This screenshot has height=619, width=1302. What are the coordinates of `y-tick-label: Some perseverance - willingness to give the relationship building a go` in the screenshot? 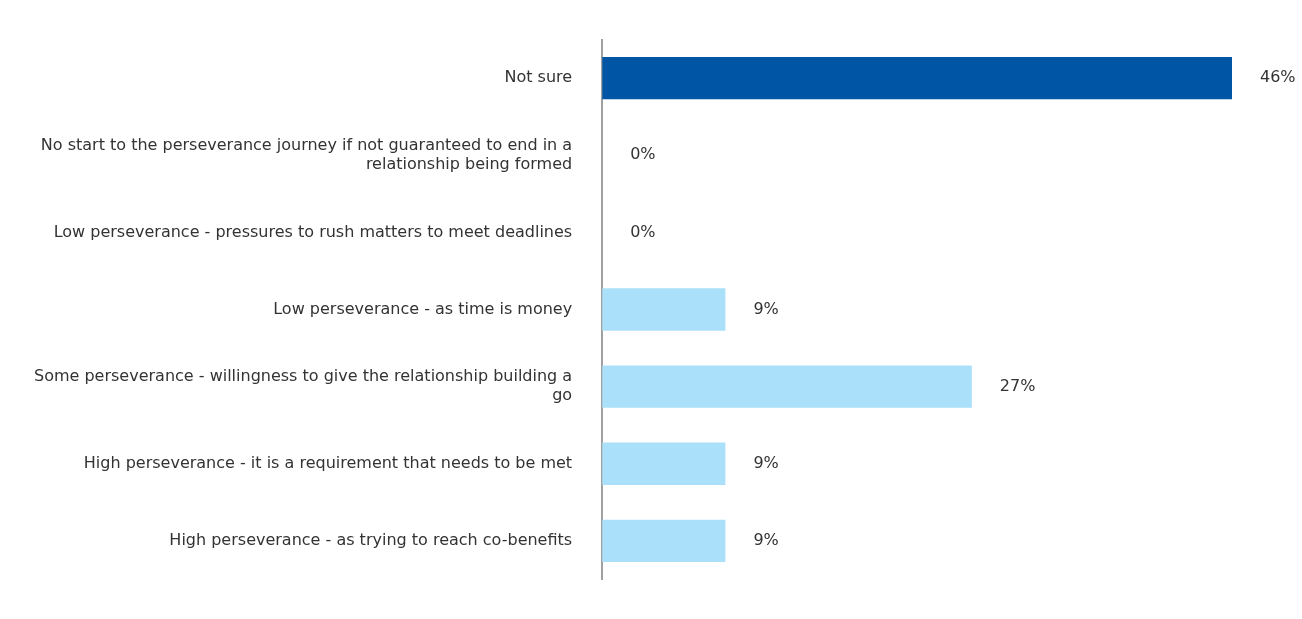 It's located at (303, 385).